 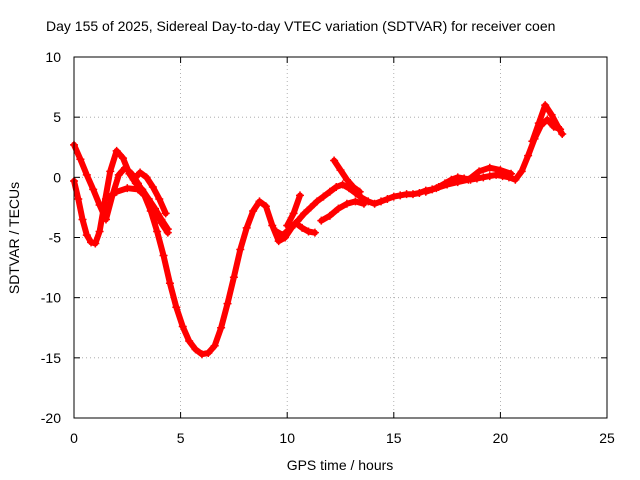 I want to click on series-receiver-coen-track-F, so click(x=293, y=210).